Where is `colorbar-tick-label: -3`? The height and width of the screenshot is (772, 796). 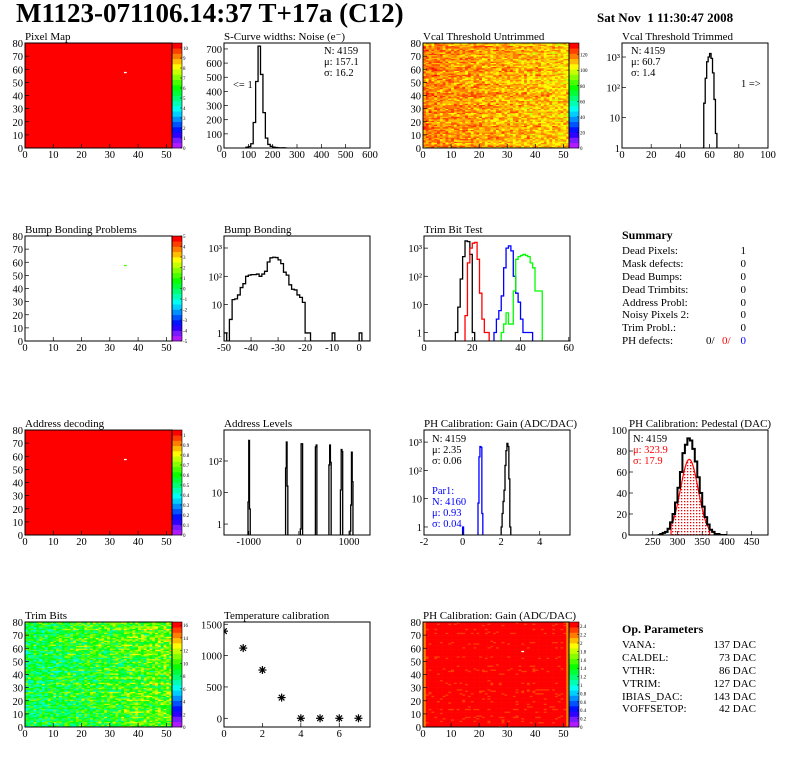 colorbar-tick-label: -3 is located at coordinates (185, 321).